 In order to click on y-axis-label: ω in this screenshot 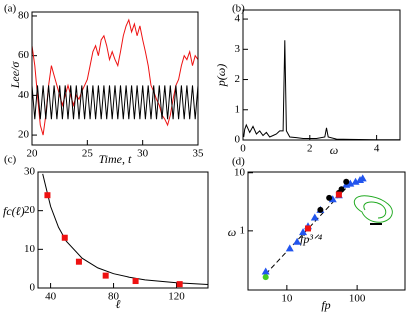, I will do `click(232, 232)`.